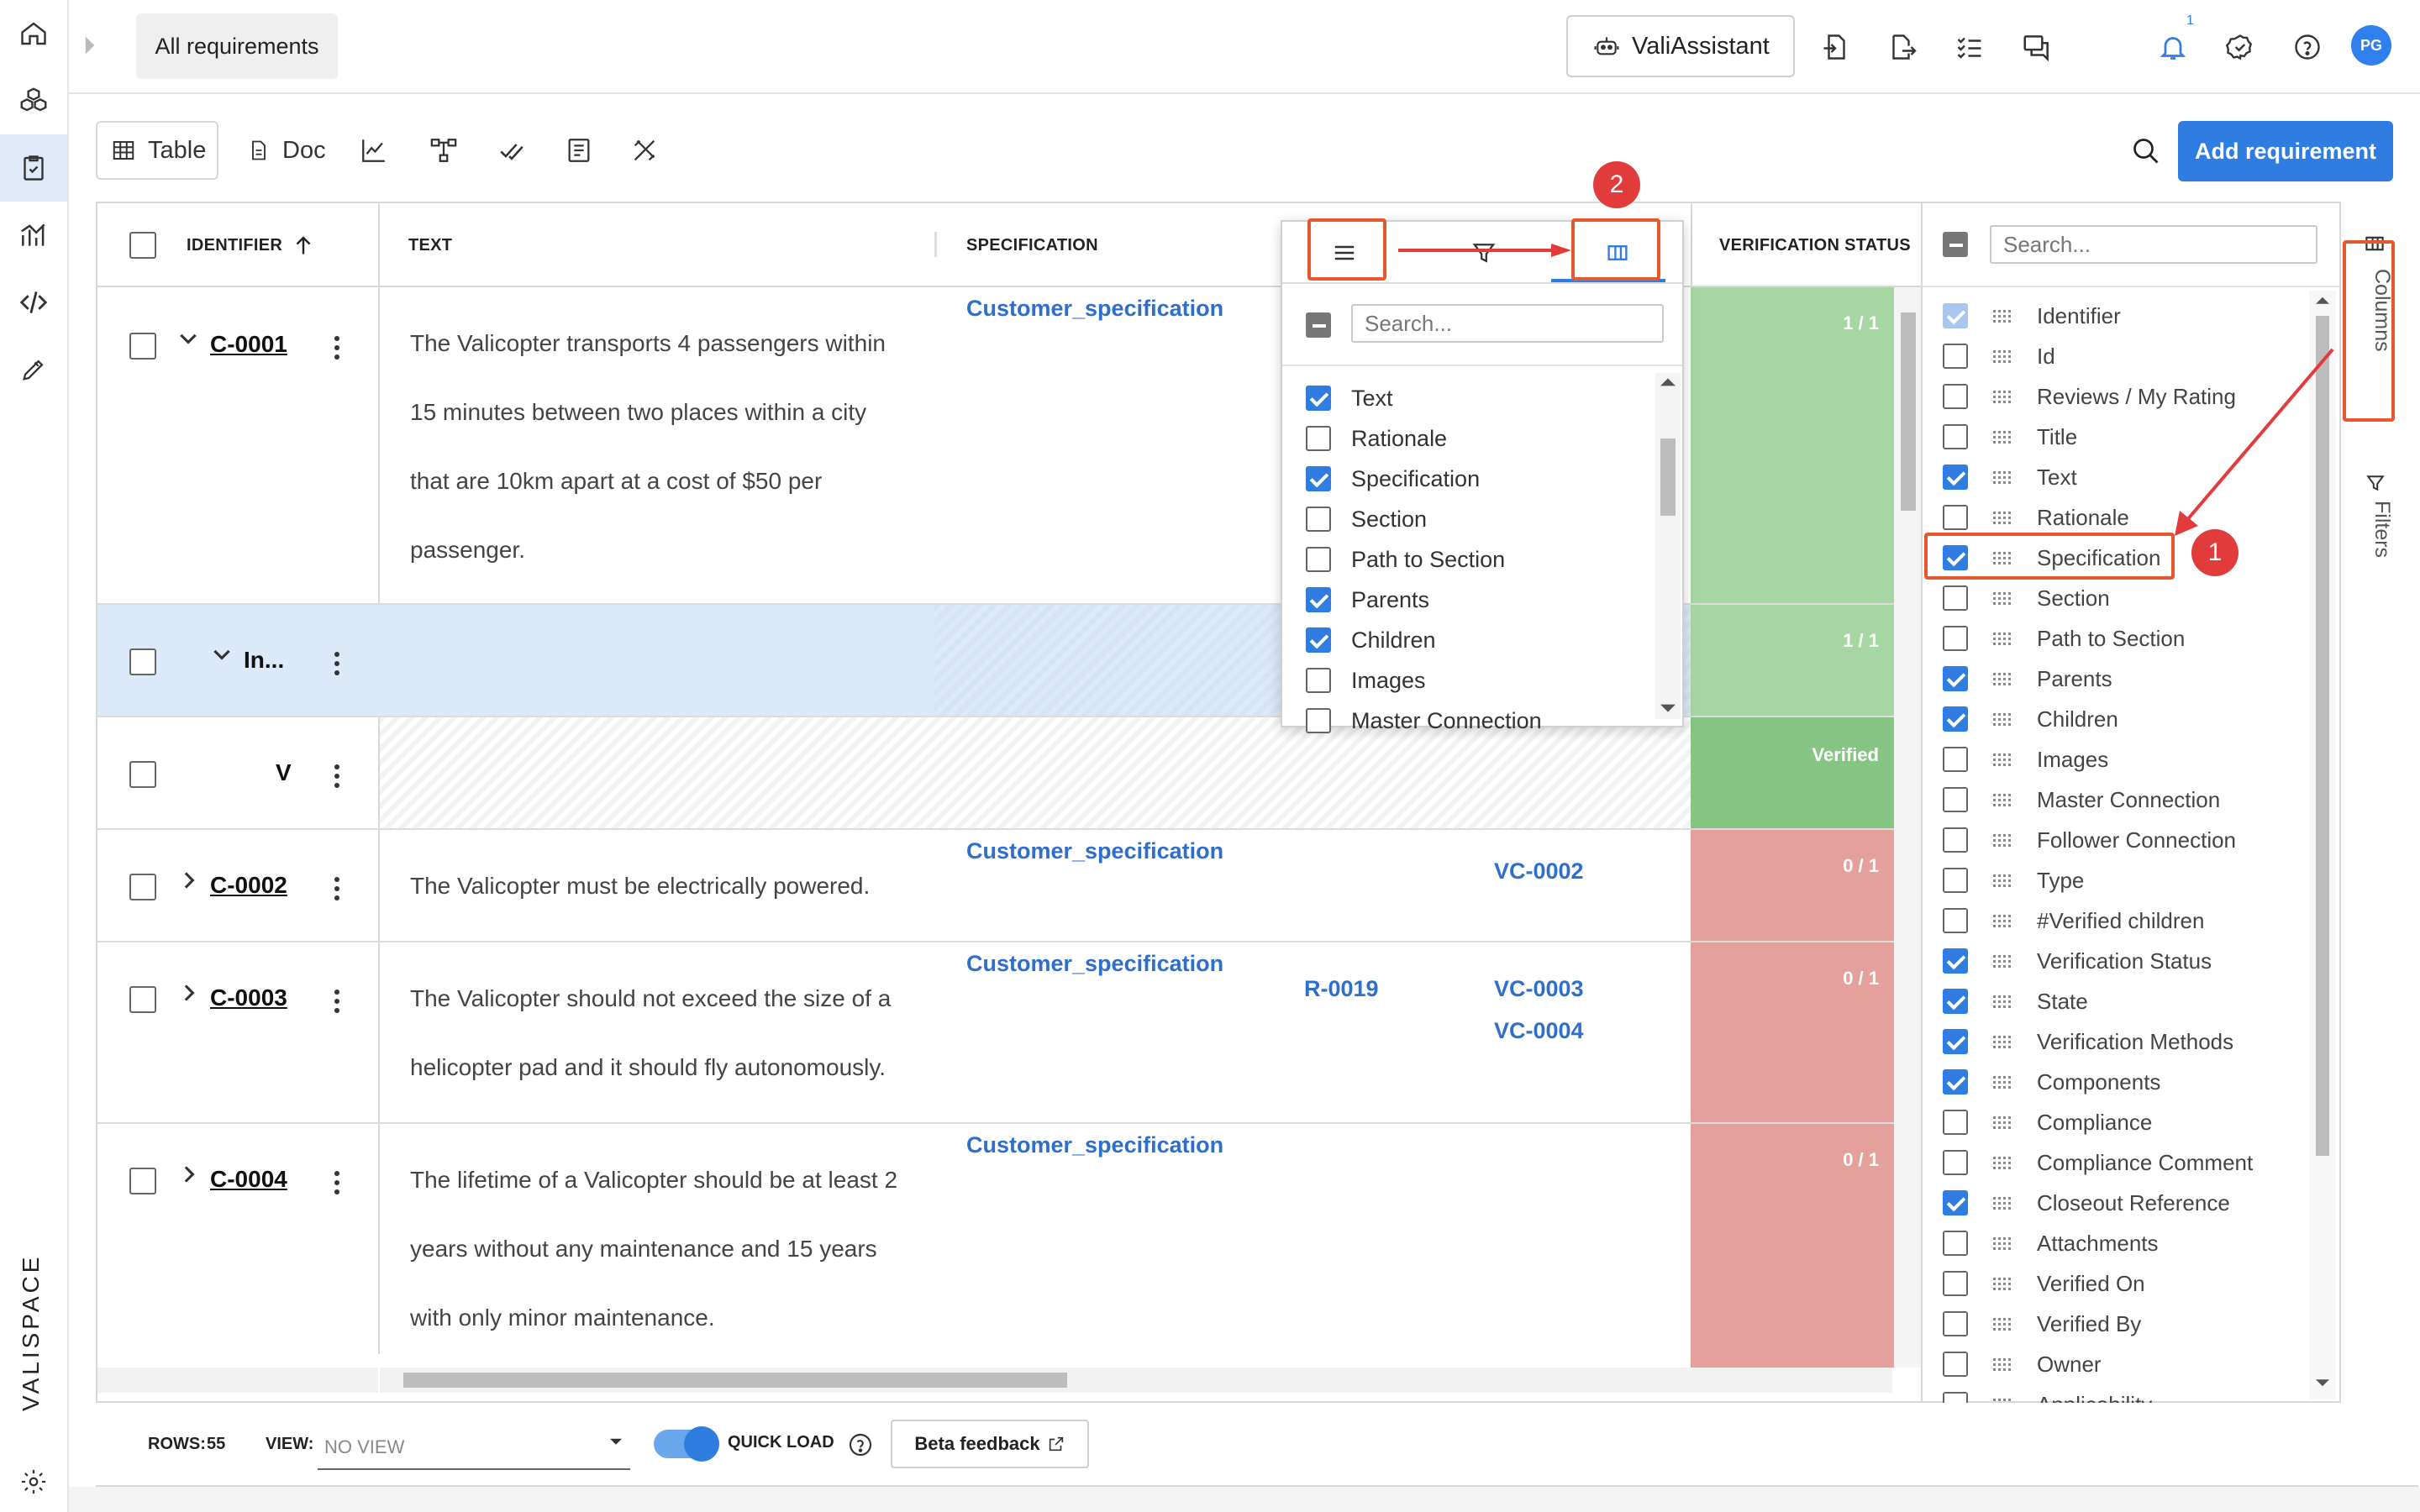 This screenshot has height=1512, width=2420. I want to click on column-option: Text, so click(1349, 398).